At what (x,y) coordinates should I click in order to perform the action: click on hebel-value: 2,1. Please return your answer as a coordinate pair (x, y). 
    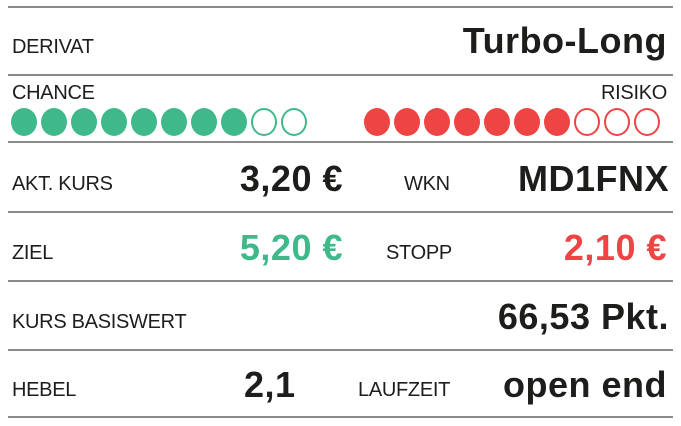
    Looking at the image, I should click on (270, 384).